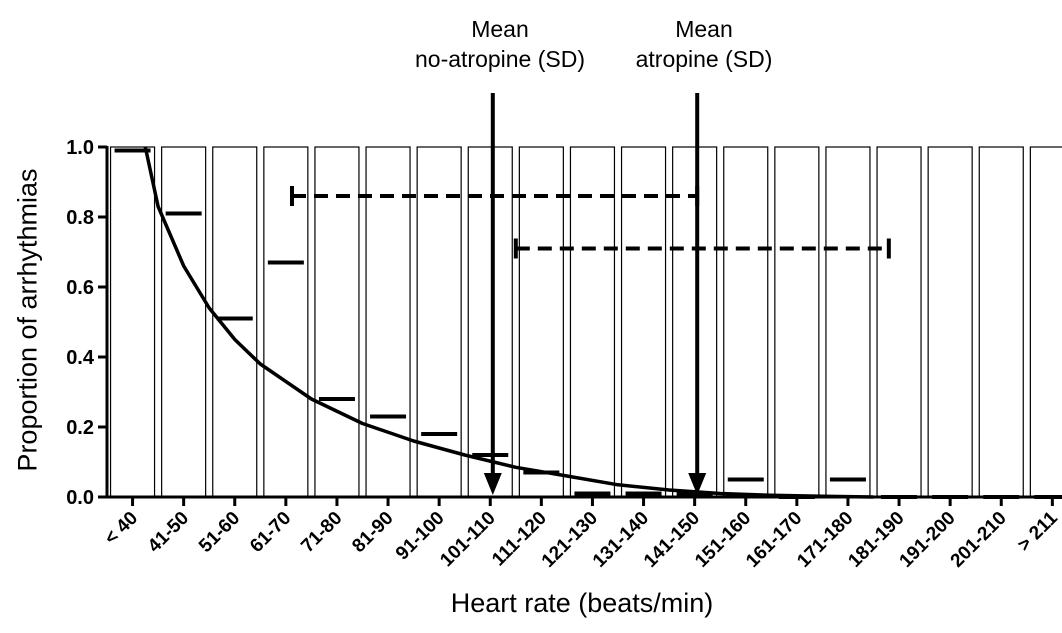 This screenshot has height=633, width=1062. I want to click on x-tick-label-7: 101-110, so click(467, 539).